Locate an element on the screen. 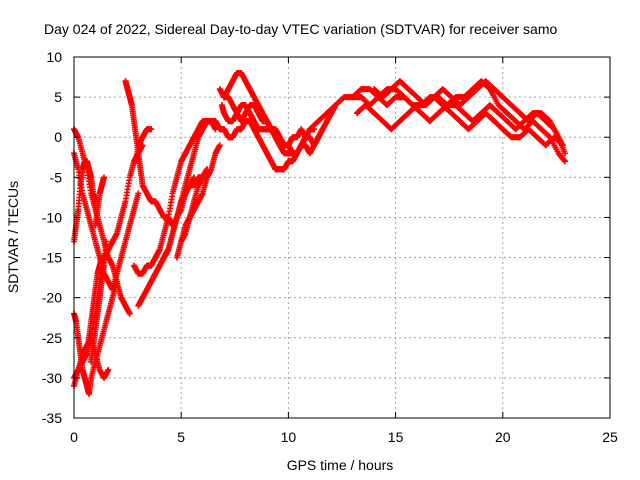 Image resolution: width=640 pixels, height=480 pixels. y-tick-label: -10 is located at coordinates (52, 217).